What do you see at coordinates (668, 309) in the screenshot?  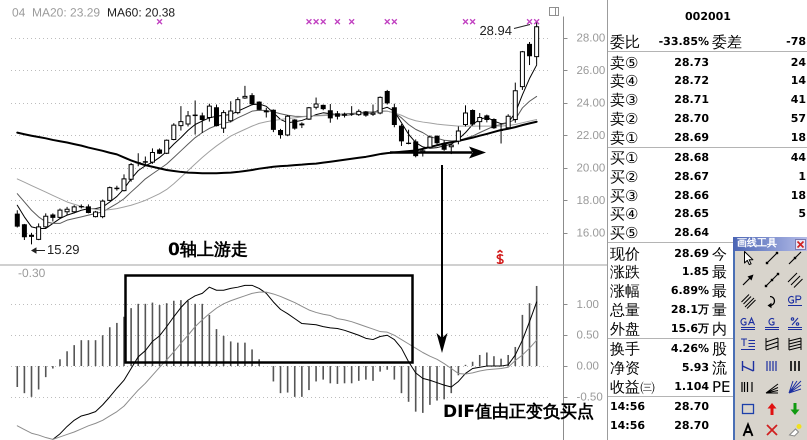 I see `text: 总量 28.1万 量` at bounding box center [668, 309].